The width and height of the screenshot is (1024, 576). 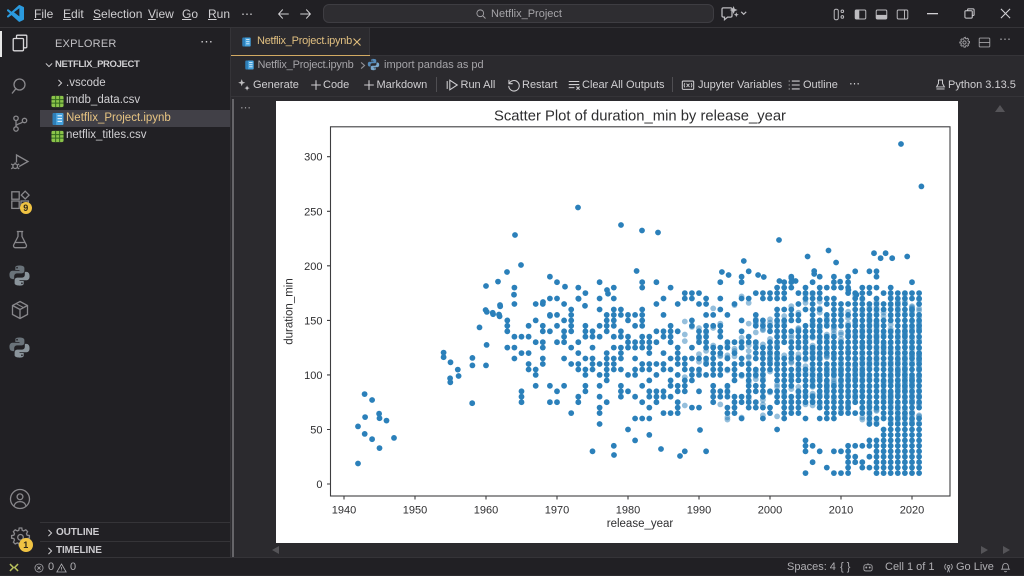 What do you see at coordinates (912, 511) in the screenshot?
I see `svg-text: 2020` at bounding box center [912, 511].